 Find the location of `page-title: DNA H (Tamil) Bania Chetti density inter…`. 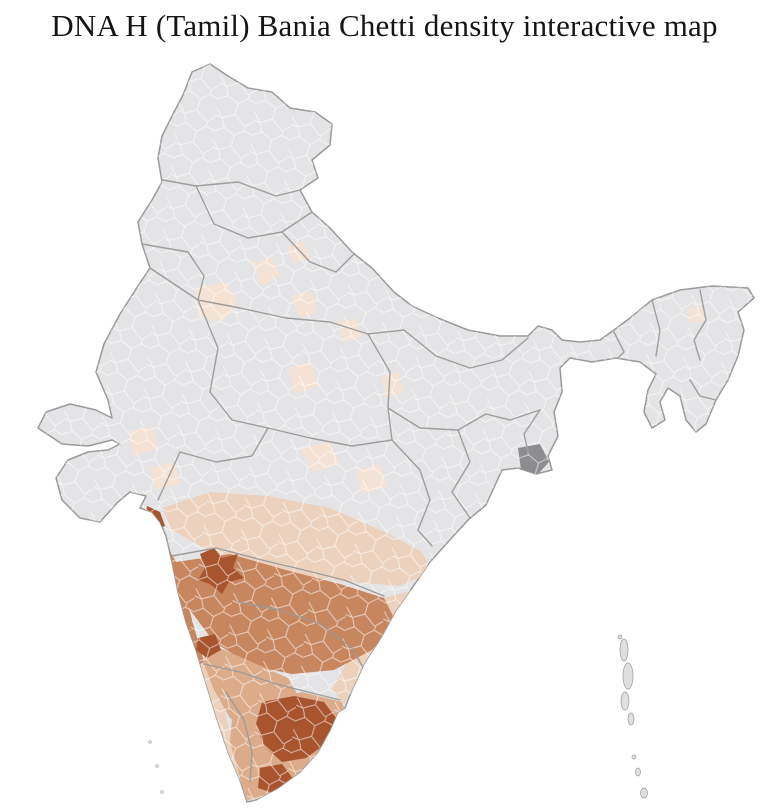

page-title: DNA H (Tamil) Bania Chetti density inter… is located at coordinates (384, 25).